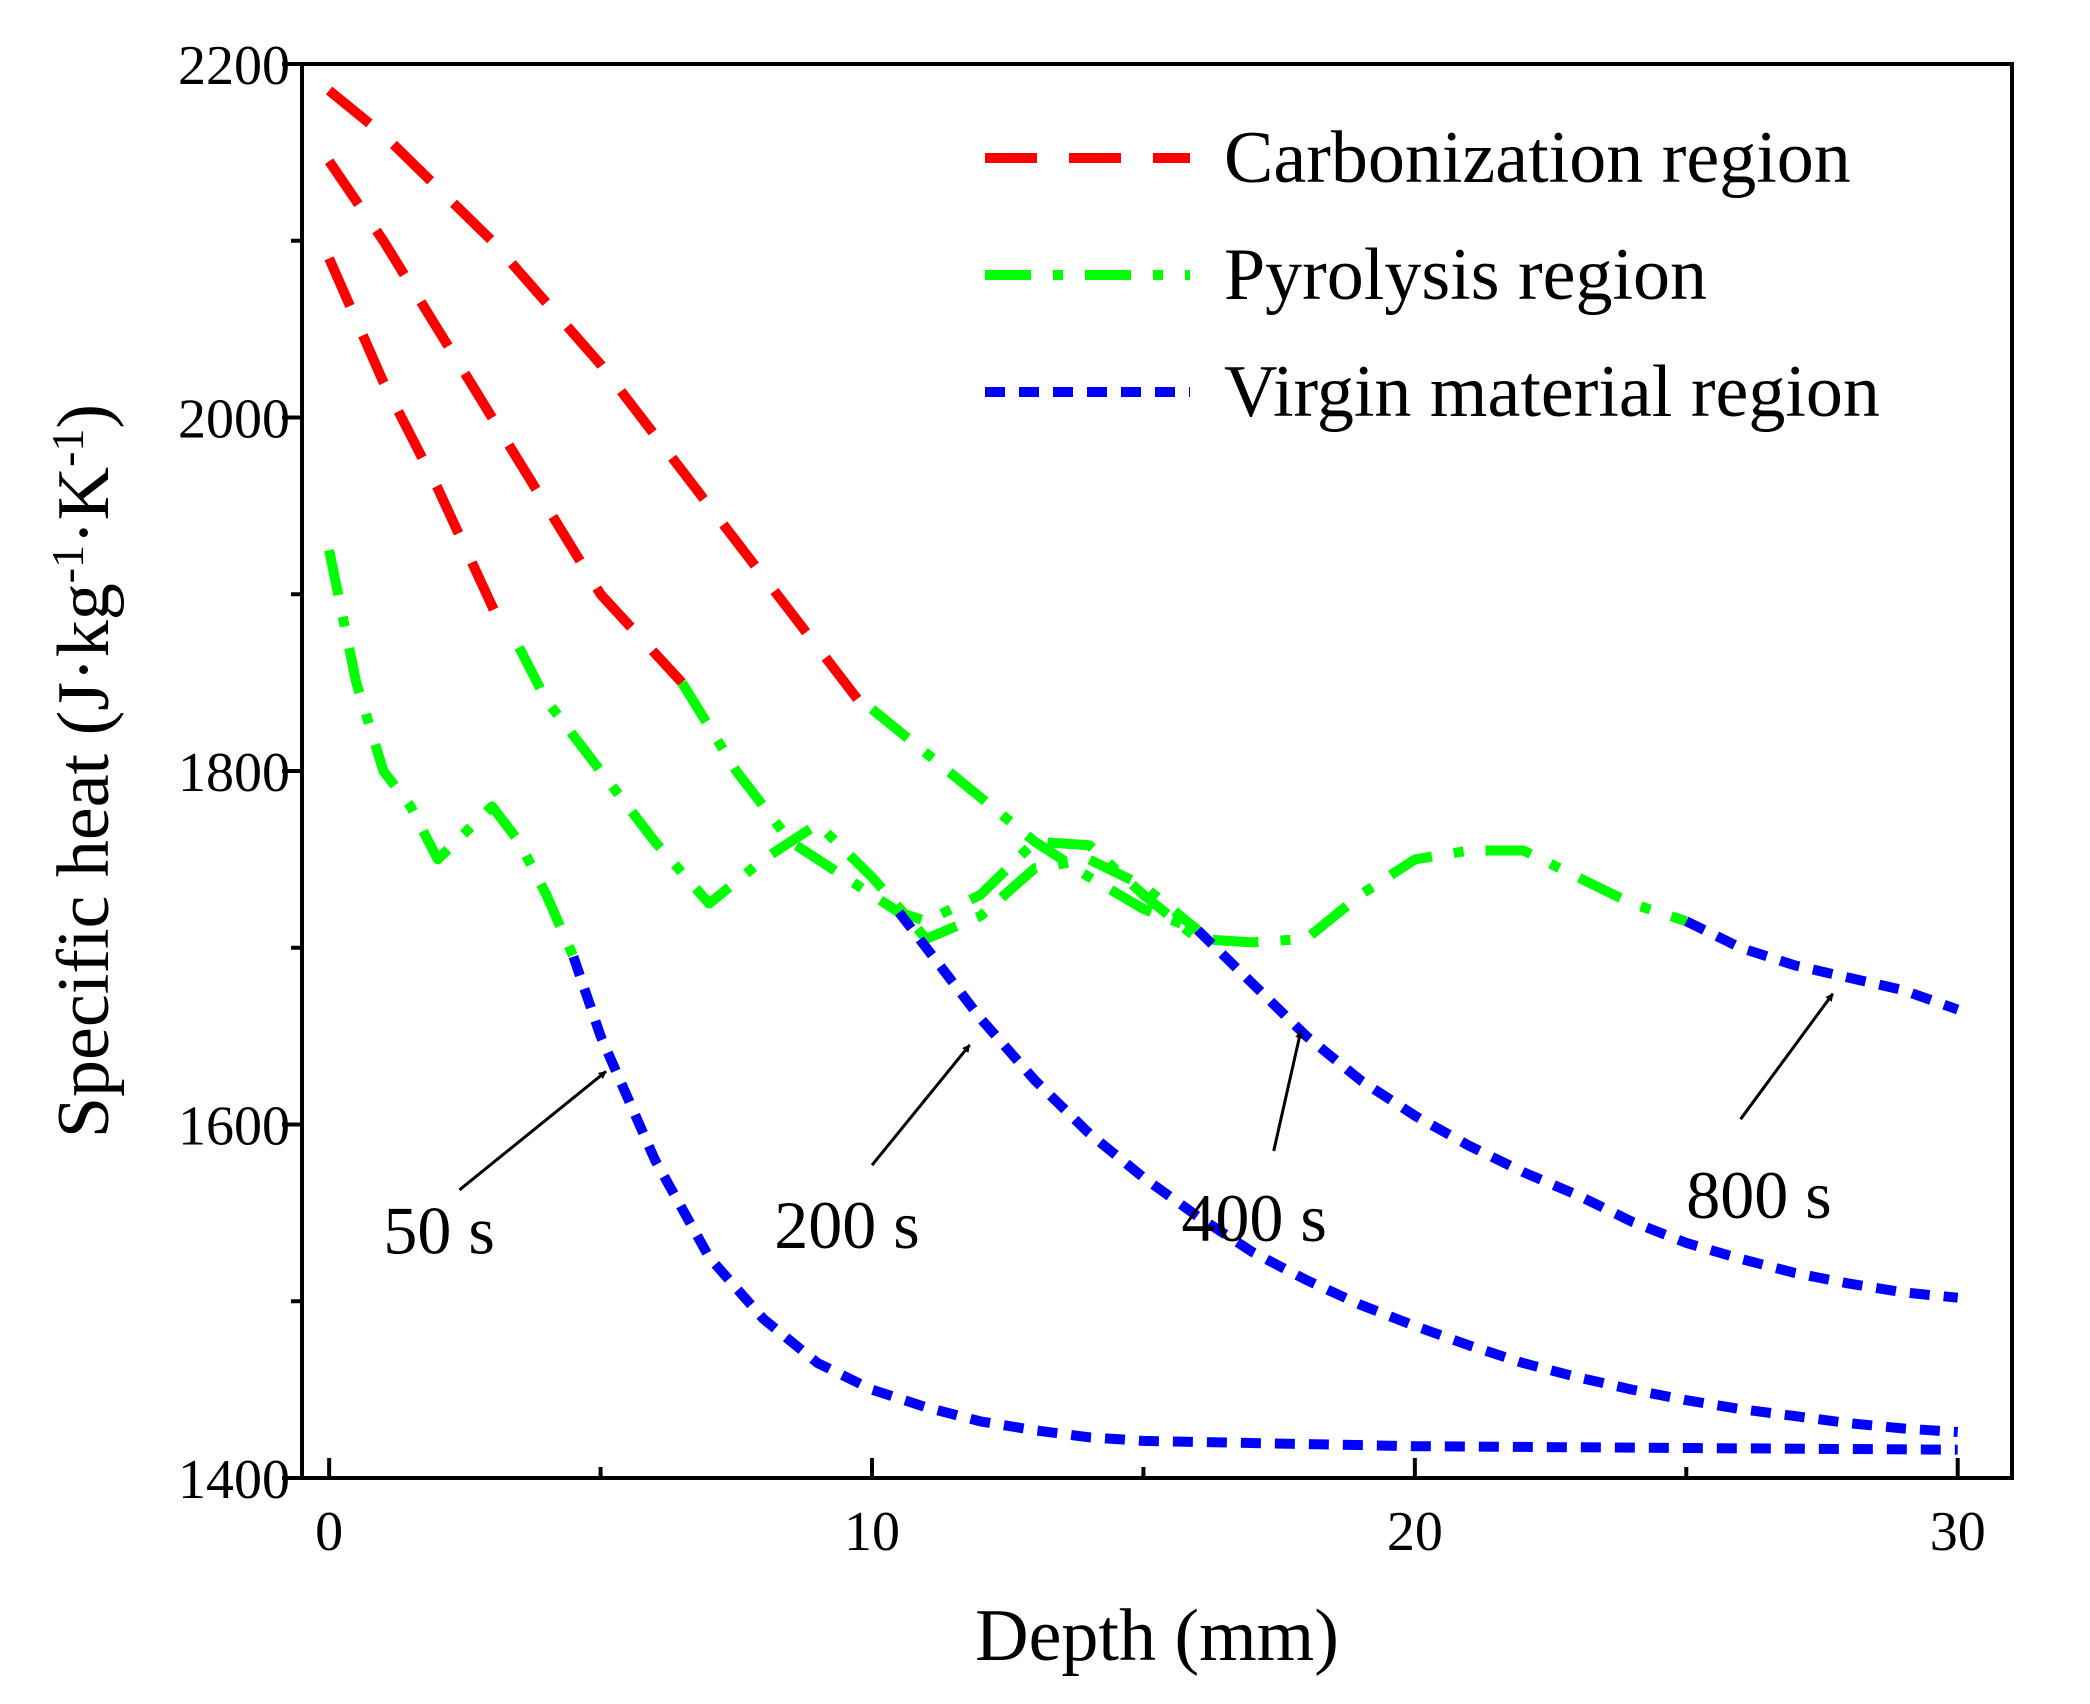 This screenshot has width=2090, height=1704. Describe the element at coordinates (234, 773) in the screenshot. I see `y-tick-label: 1800` at that location.